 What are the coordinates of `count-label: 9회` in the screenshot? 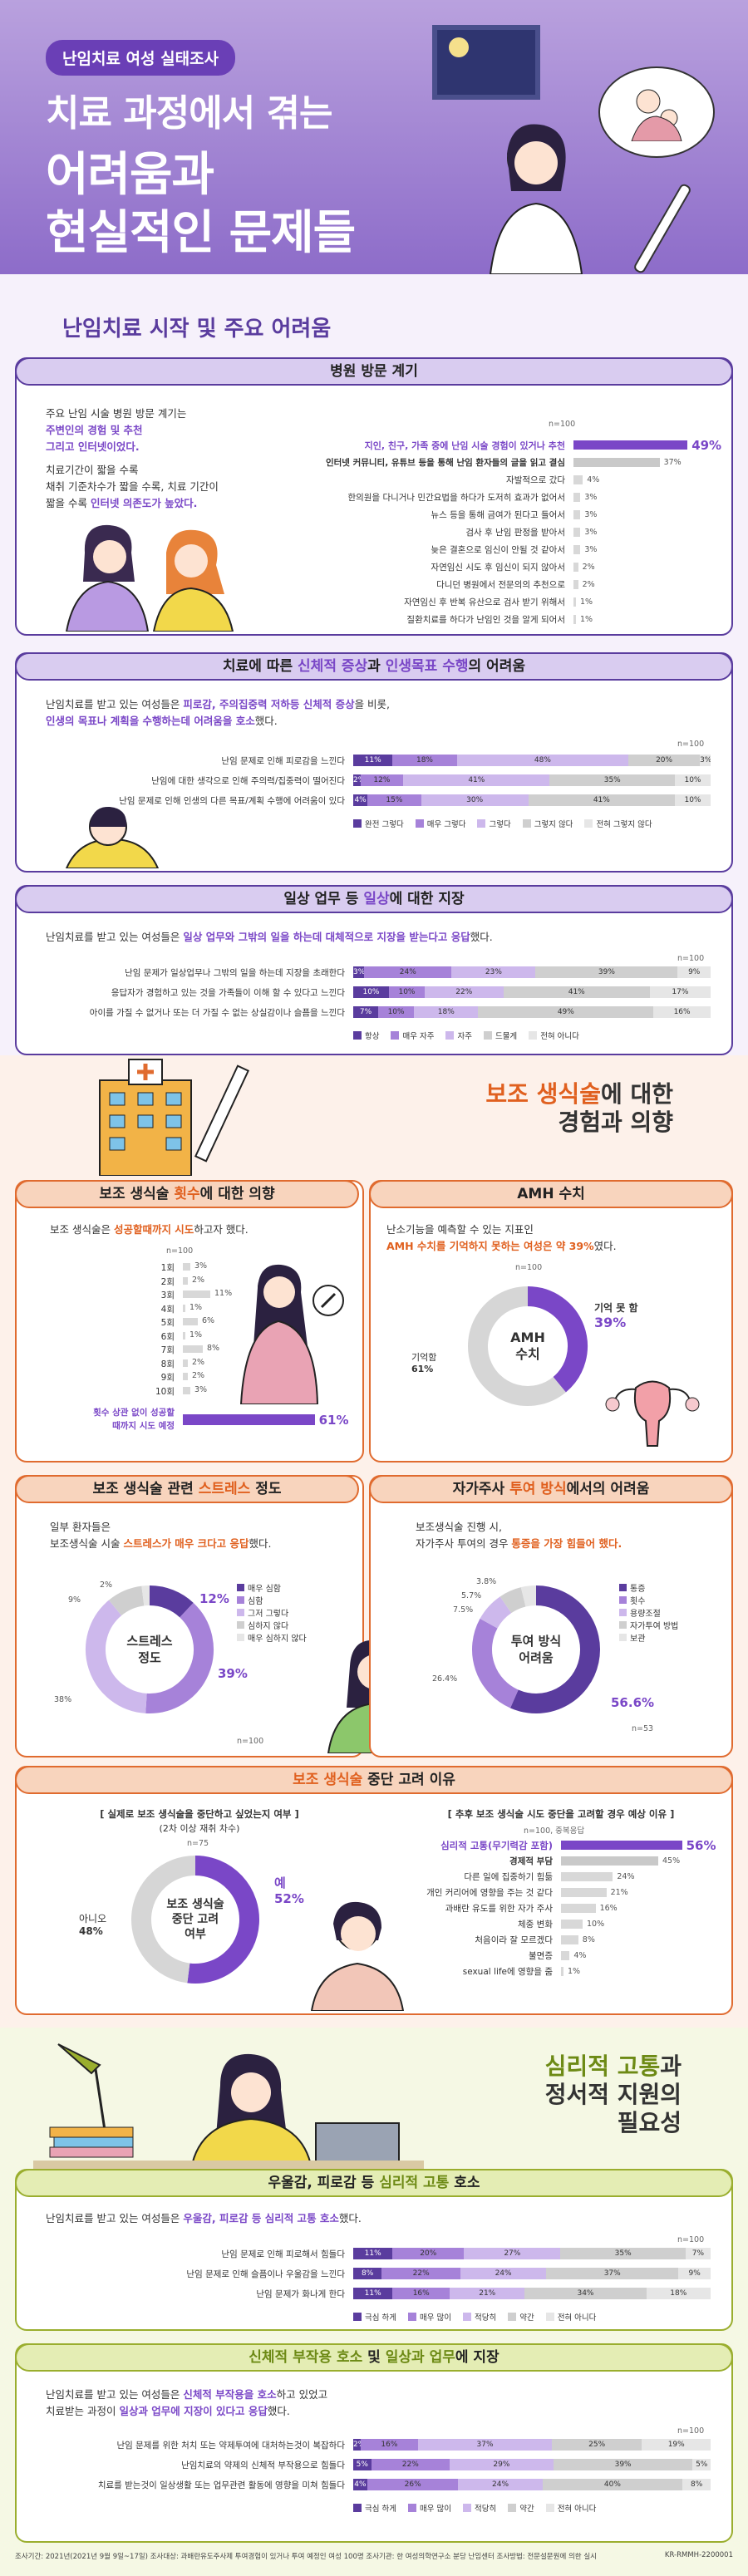 It's located at (167, 1378).